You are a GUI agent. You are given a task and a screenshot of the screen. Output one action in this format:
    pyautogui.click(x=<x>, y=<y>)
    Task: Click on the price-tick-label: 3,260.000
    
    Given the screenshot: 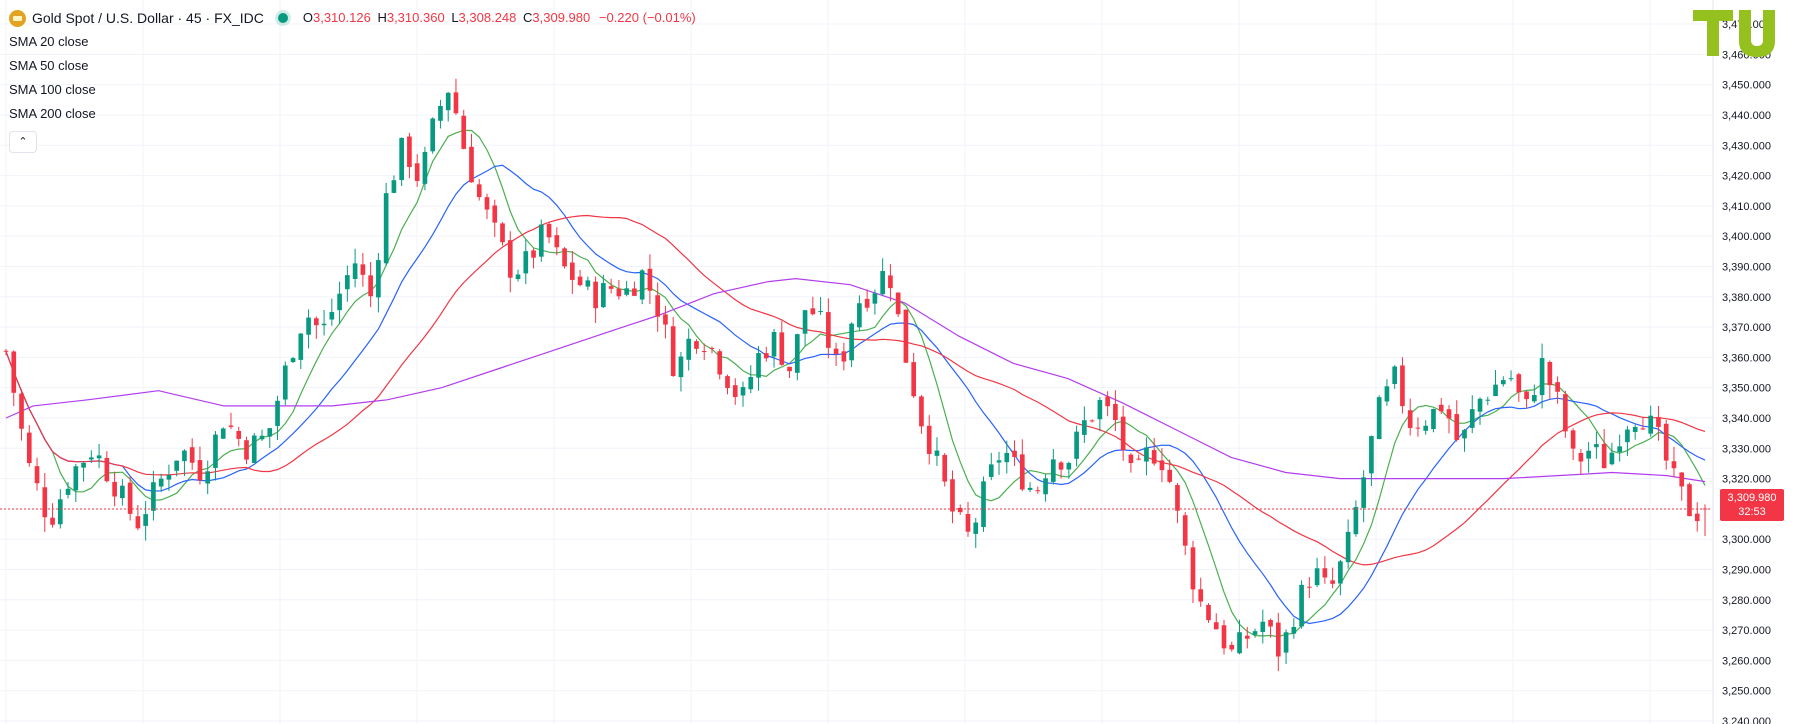 What is the action you would take?
    pyautogui.click(x=1746, y=661)
    